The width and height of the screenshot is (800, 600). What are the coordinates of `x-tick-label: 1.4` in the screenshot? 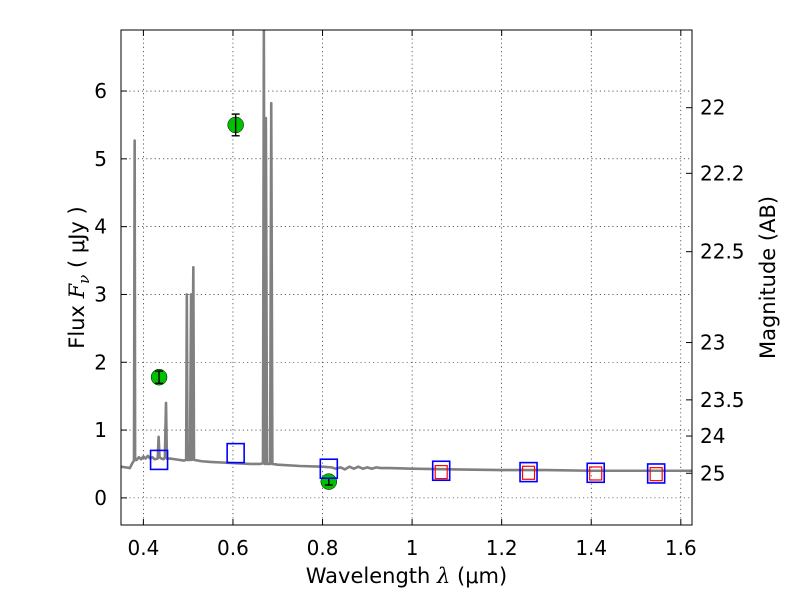 It's located at (591, 548).